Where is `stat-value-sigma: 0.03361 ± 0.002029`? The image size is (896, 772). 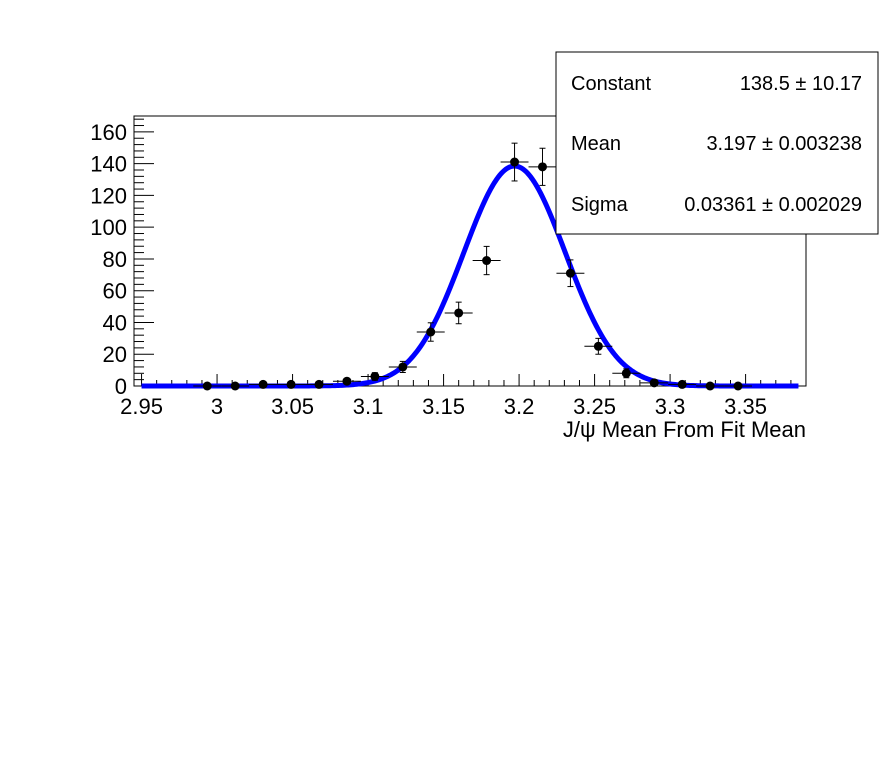 stat-value-sigma: 0.03361 ± 0.002029 is located at coordinates (773, 205).